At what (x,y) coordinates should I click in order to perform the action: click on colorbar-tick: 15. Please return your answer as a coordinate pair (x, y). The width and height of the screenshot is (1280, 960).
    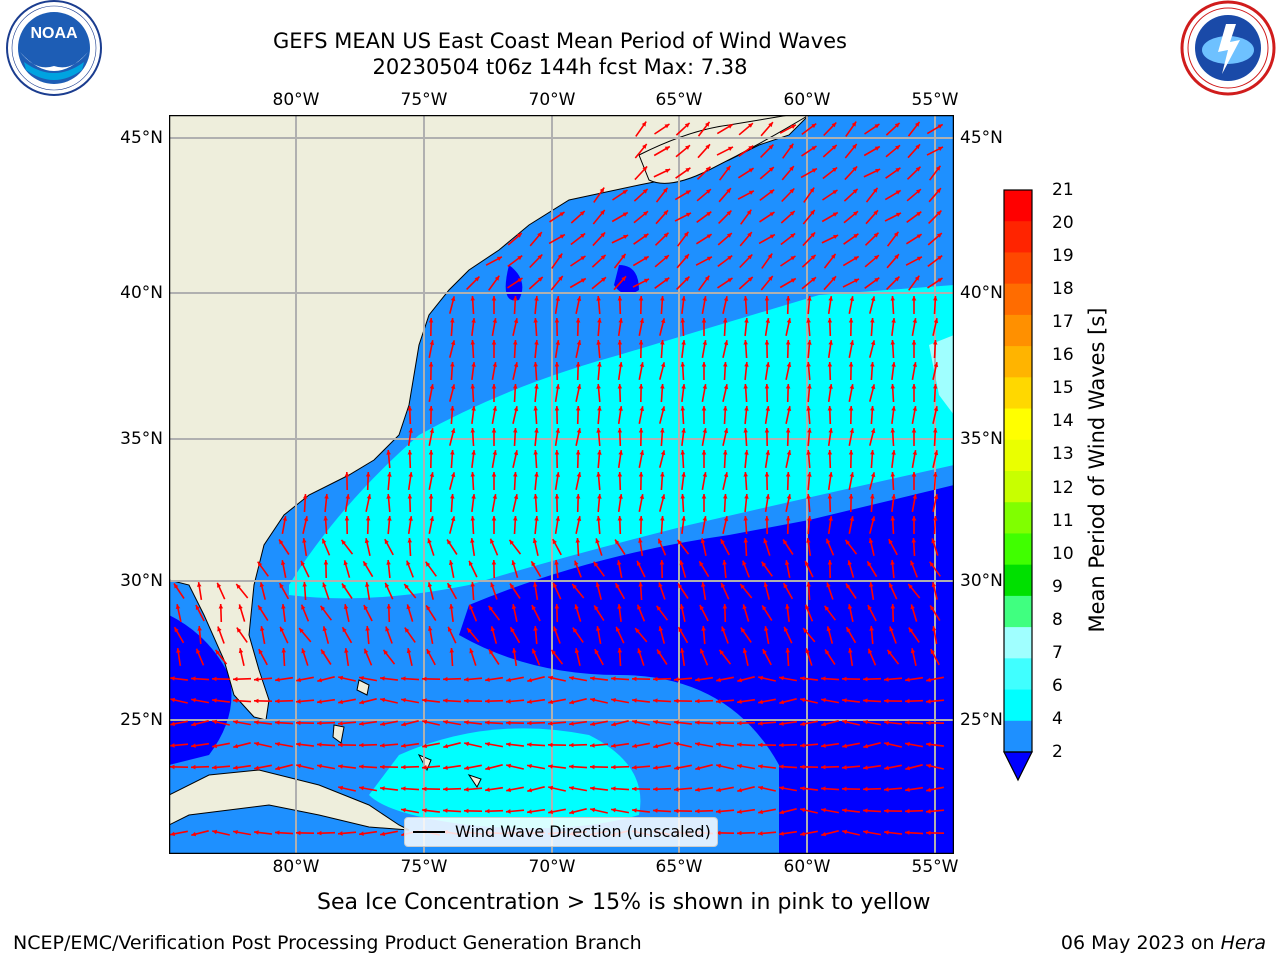
    Looking at the image, I should click on (1063, 388).